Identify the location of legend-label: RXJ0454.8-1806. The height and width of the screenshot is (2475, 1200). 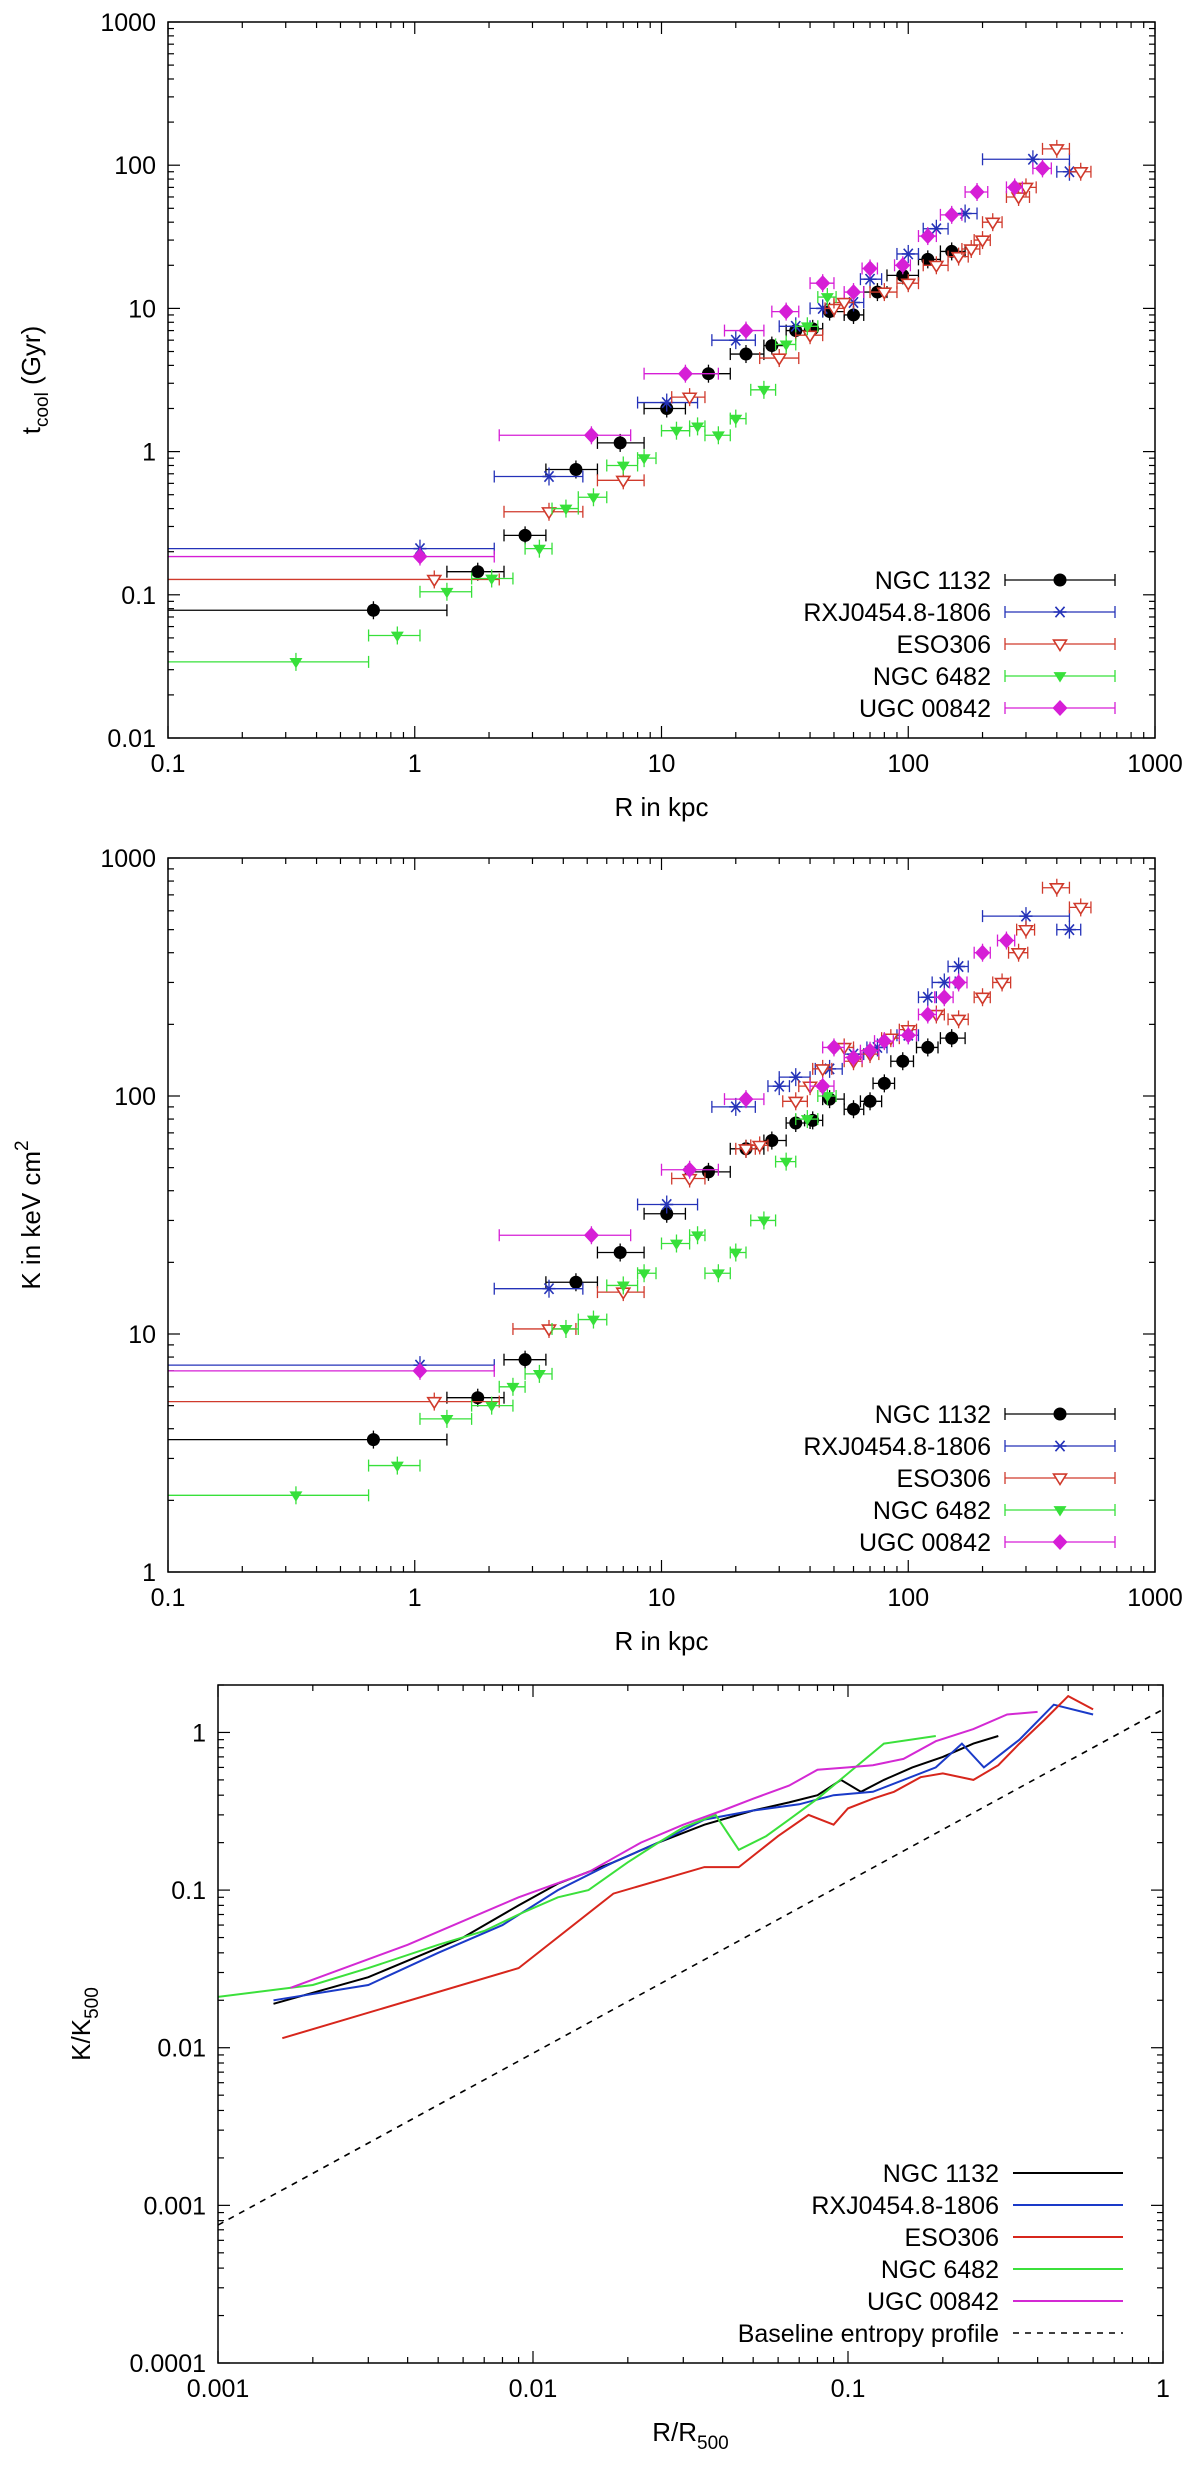
(897, 613).